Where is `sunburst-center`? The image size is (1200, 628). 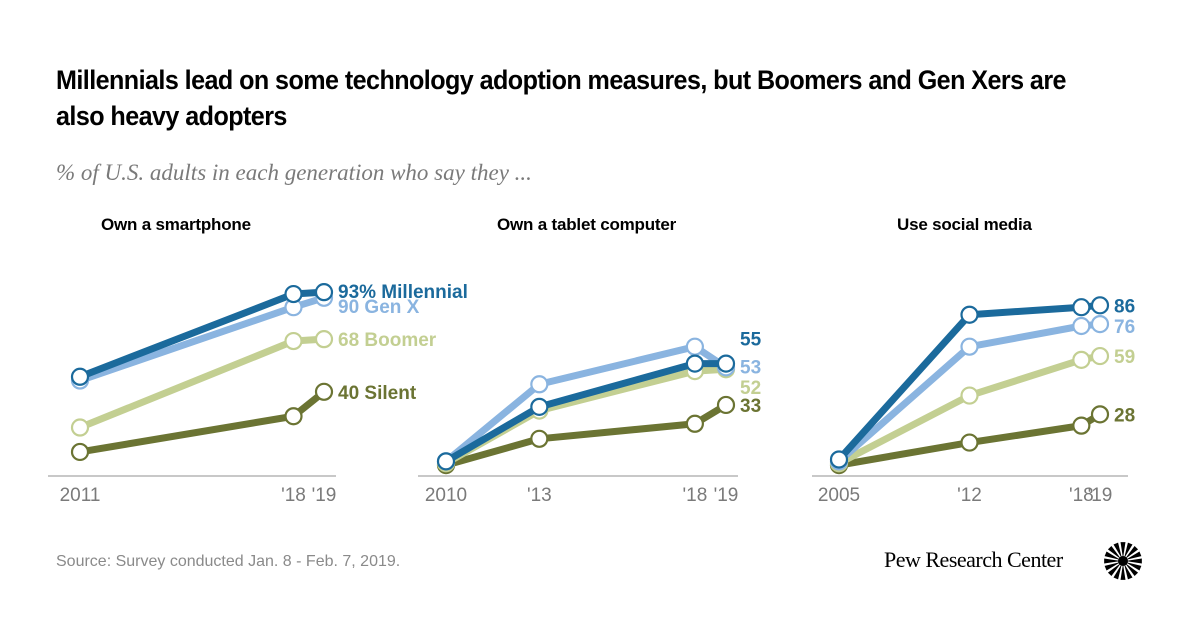
sunburst-center is located at coordinates (1123, 561).